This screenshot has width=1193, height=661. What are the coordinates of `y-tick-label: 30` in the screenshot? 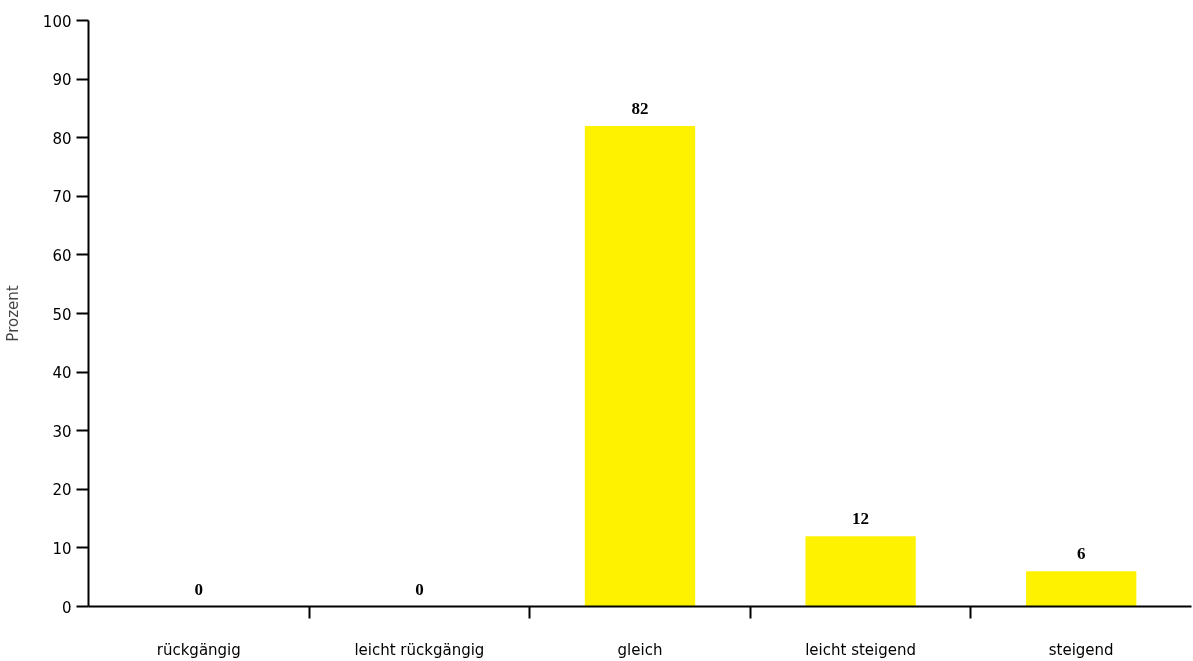 It's located at (62, 431).